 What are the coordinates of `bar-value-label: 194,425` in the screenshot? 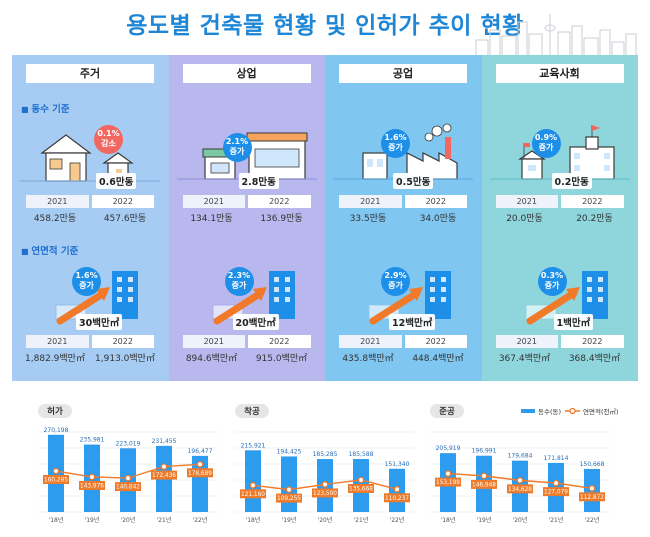 It's located at (289, 451).